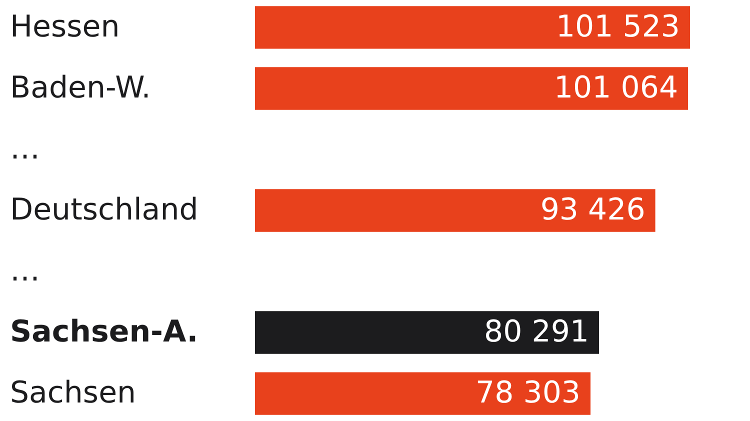 The image size is (750, 421). Describe the element at coordinates (73, 393) in the screenshot. I see `y-tick-label: Sachsen` at that location.